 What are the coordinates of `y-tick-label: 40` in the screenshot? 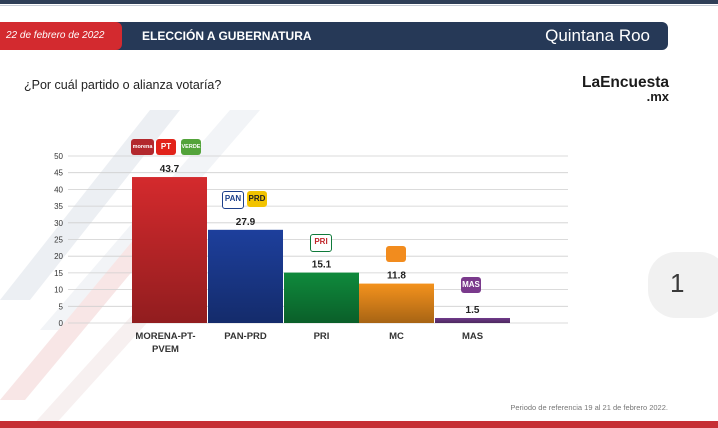 It's located at (58, 189).